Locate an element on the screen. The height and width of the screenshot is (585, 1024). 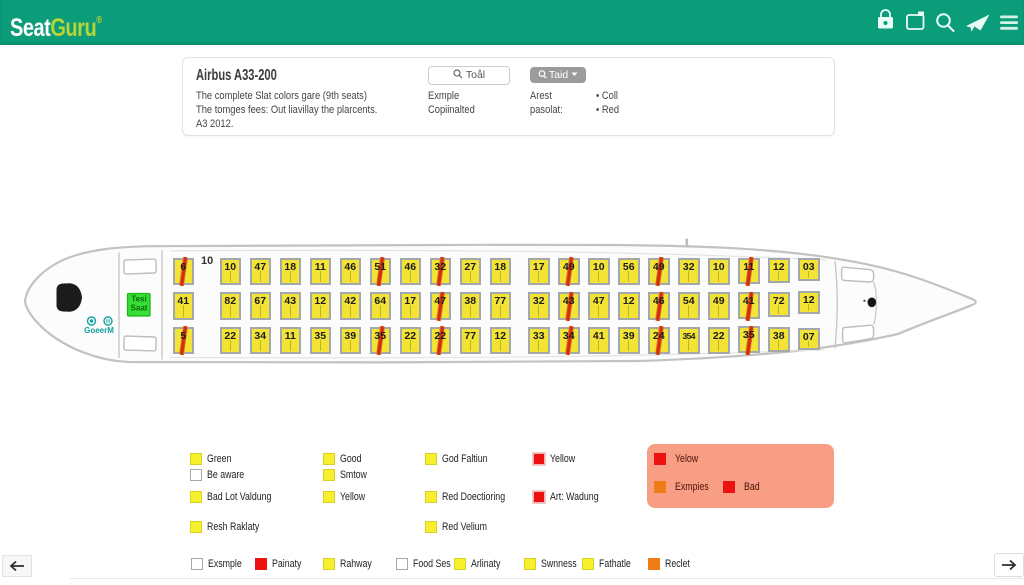
svg-text: Tesi is located at coordinates (138, 299).